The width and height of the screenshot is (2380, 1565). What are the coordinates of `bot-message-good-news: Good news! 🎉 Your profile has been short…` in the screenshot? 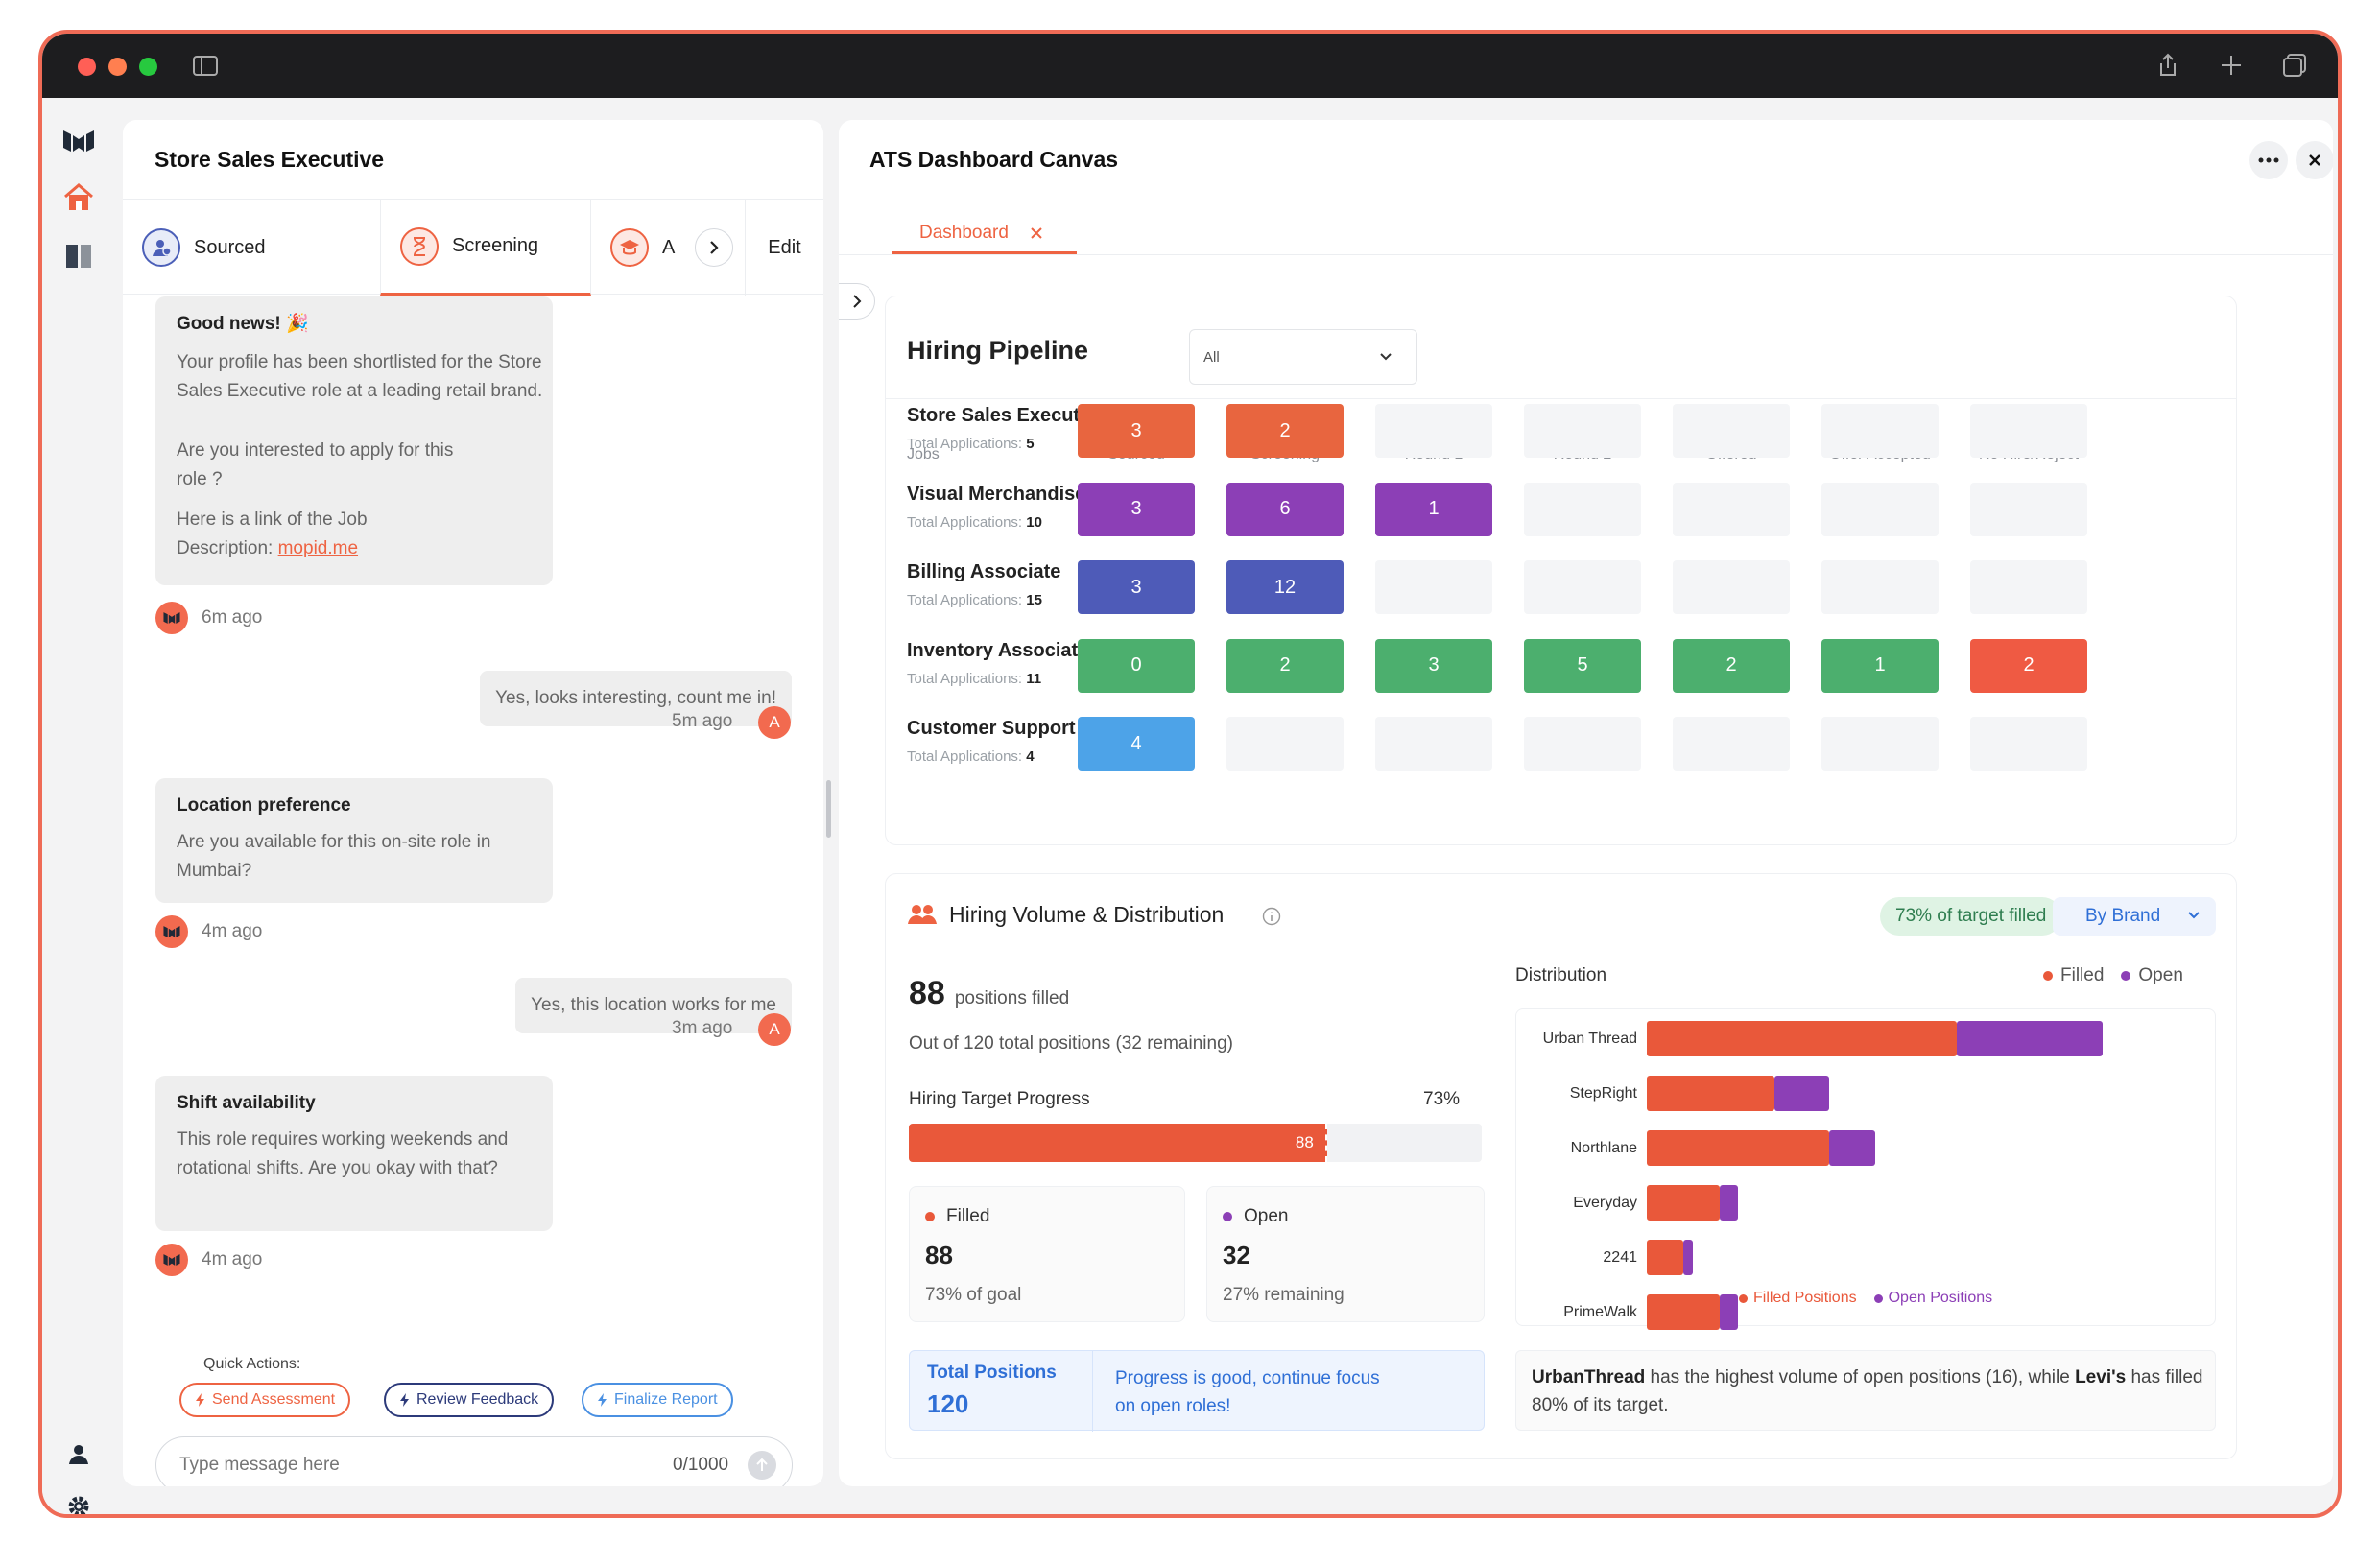 It's located at (354, 440).